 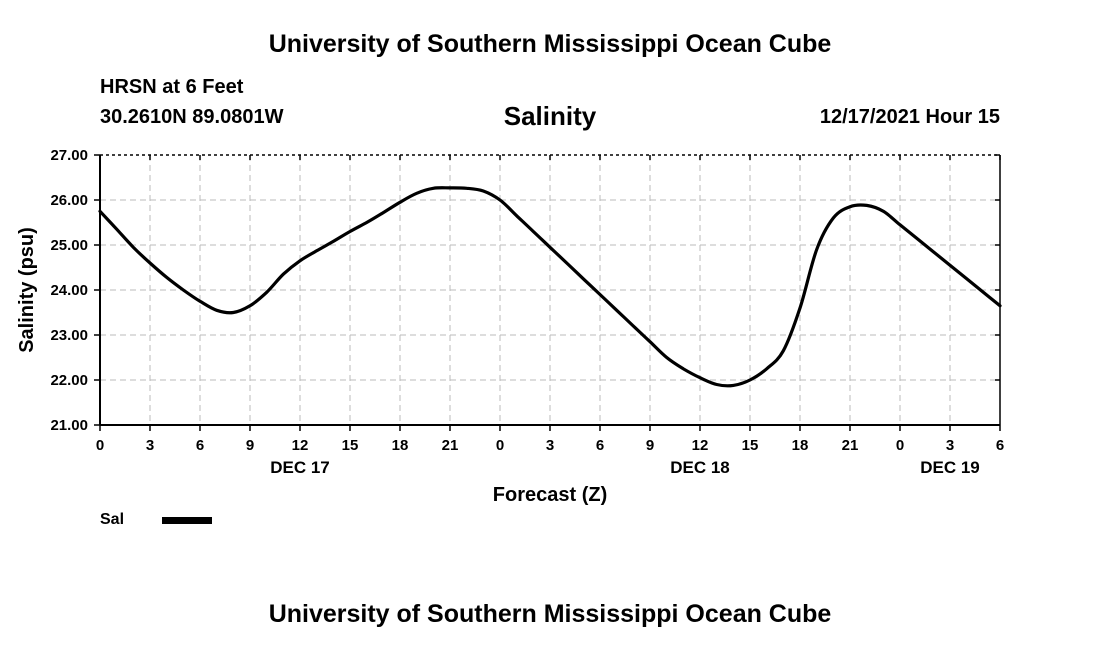 I want to click on coordinates-label: 30.2610N 89.0801W, so click(x=192, y=117).